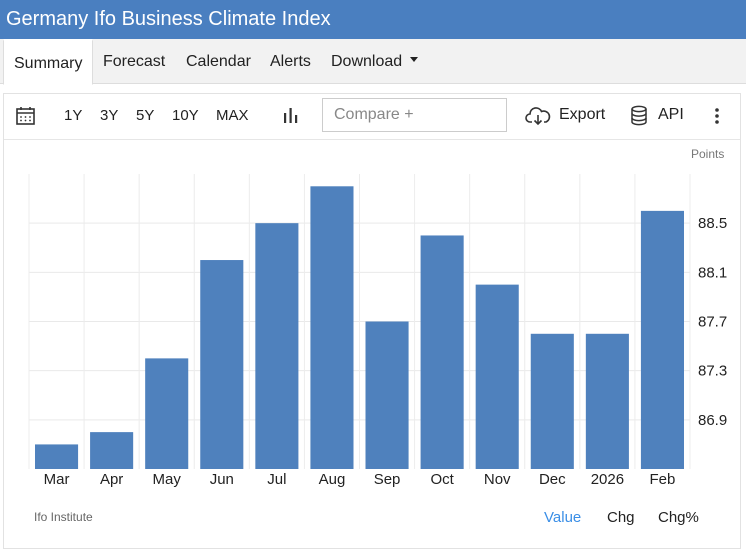  Describe the element at coordinates (678, 517) in the screenshot. I see `mode-chg-percent-button: Chg%` at that location.